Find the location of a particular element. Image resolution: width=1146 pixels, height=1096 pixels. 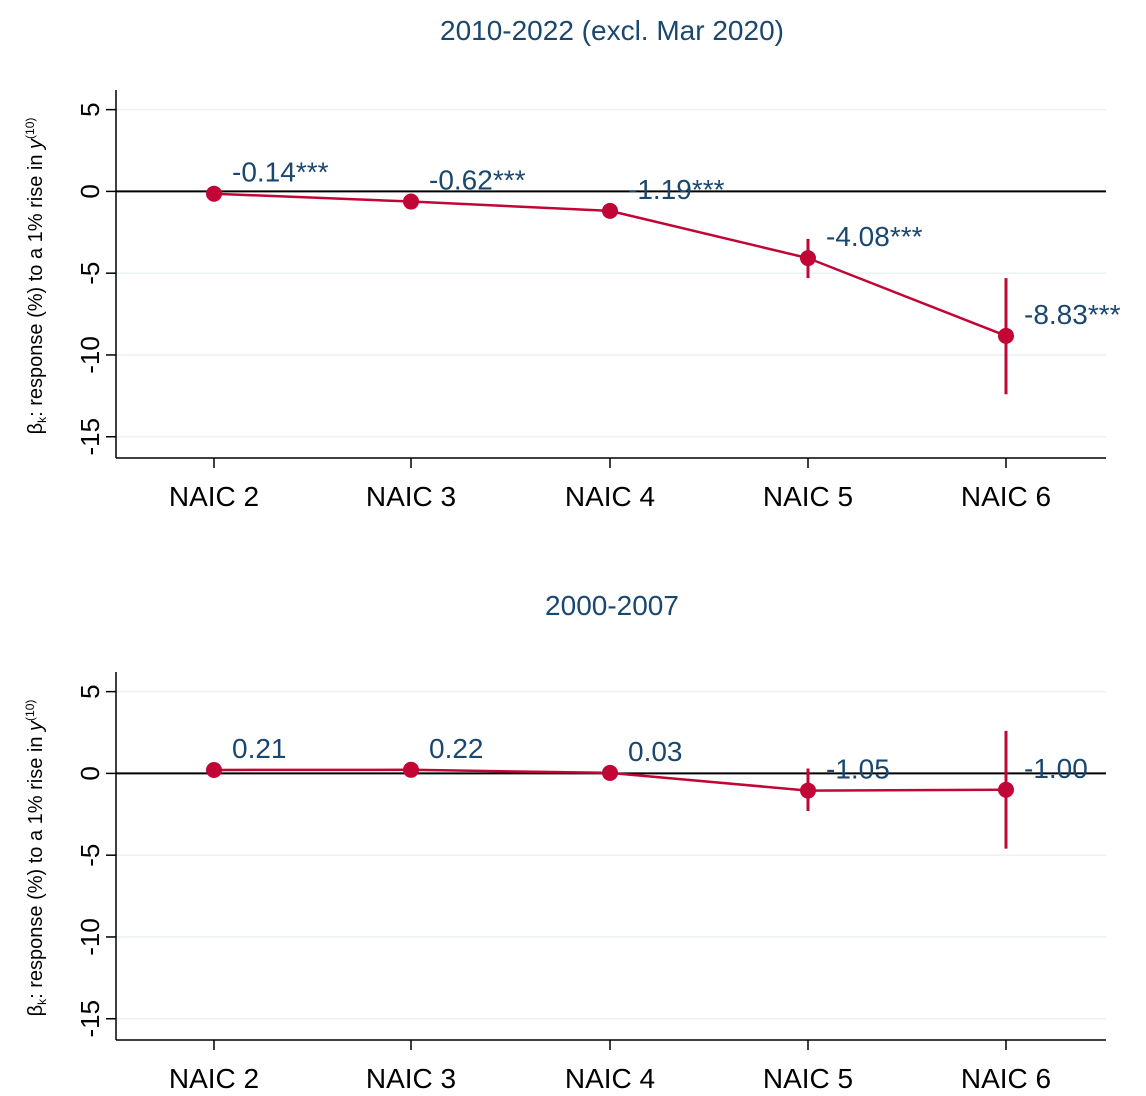

data-label: -1.19*** is located at coordinates (676, 189).